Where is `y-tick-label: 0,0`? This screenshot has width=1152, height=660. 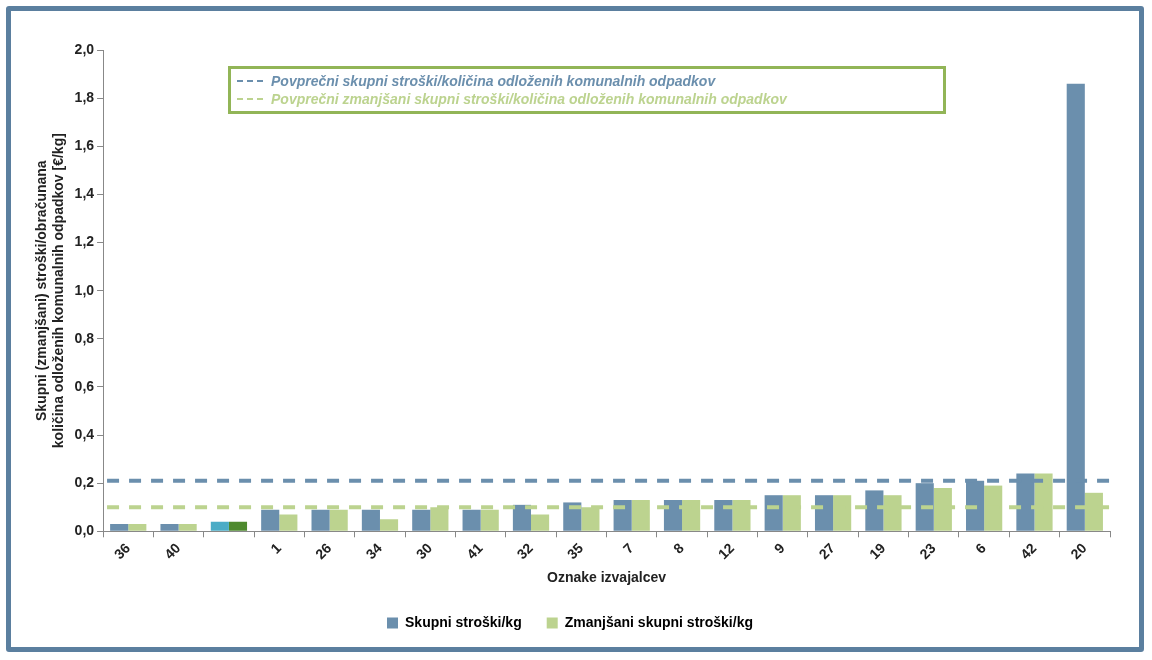 y-tick-label: 0,0 is located at coordinates (84, 530).